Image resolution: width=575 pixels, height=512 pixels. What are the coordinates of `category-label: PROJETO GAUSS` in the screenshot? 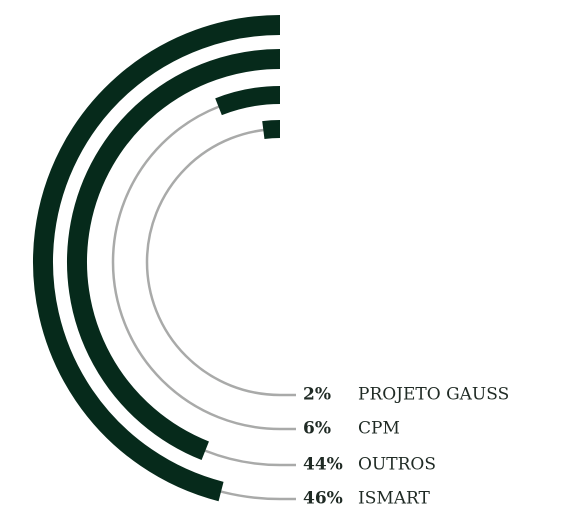 It's located at (433, 395).